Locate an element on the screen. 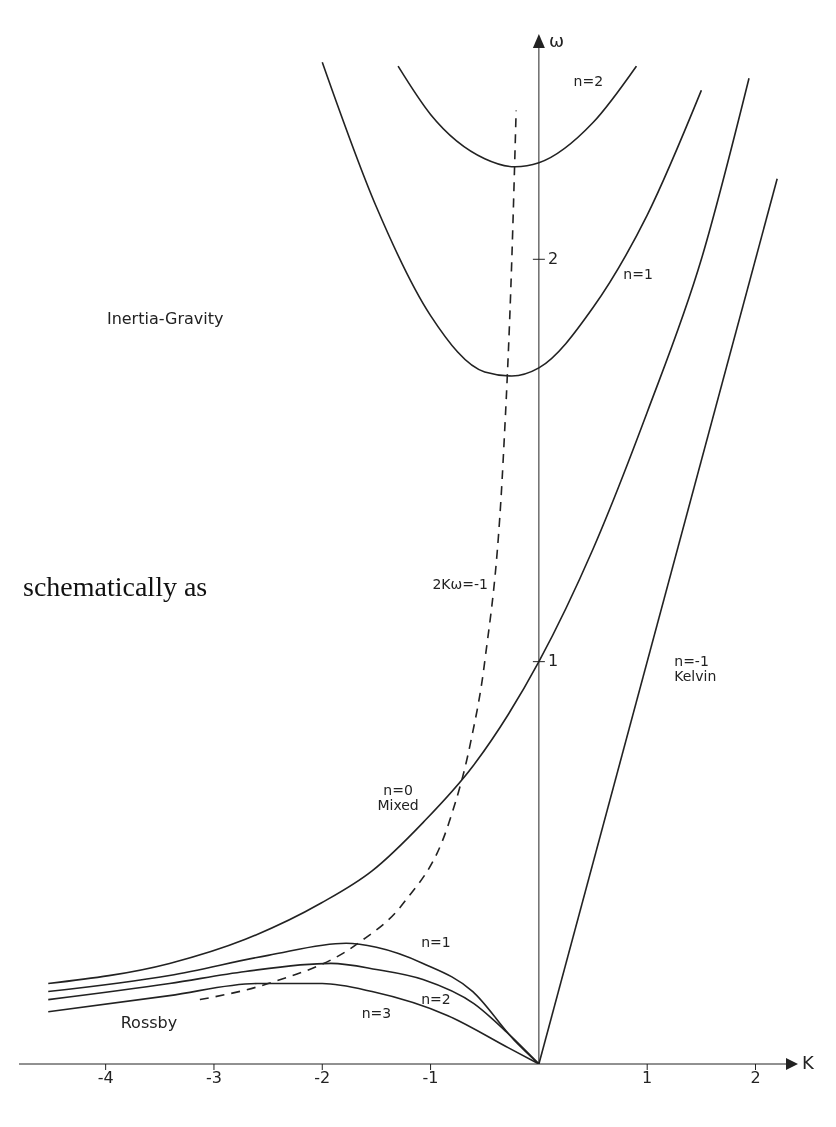 This screenshot has height=1127, width=836. annotation: schematically as is located at coordinates (115, 586).